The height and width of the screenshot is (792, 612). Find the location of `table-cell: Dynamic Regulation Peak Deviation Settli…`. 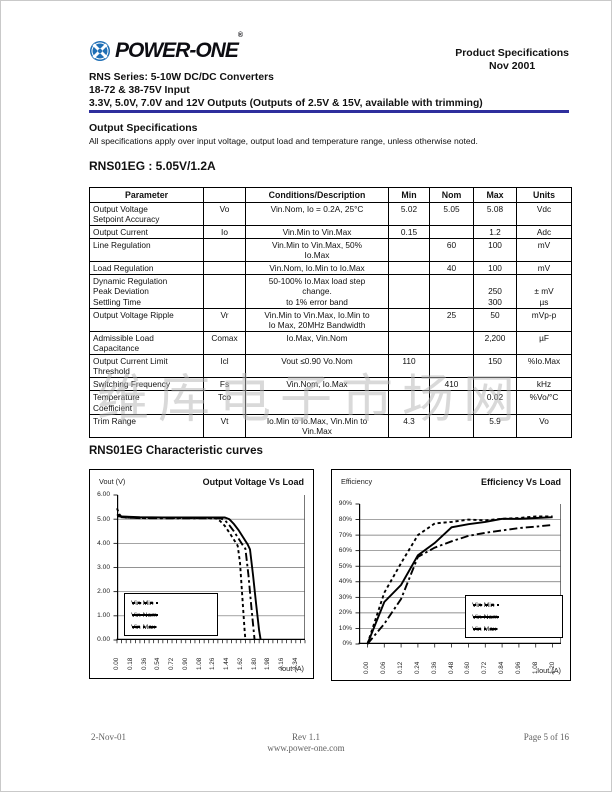

table-cell: Dynamic Regulation Peak Deviation Settli… is located at coordinates (146, 291).